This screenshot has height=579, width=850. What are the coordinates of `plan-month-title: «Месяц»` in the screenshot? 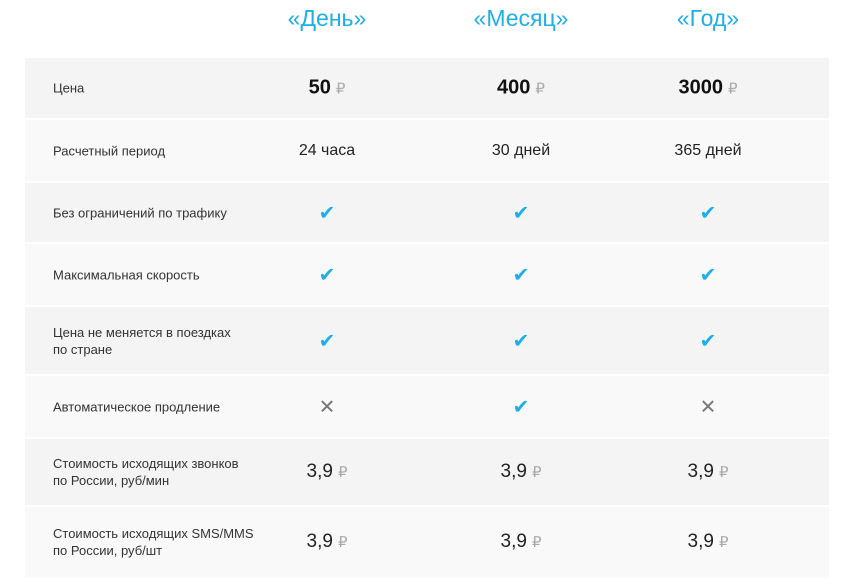 It's located at (521, 18).